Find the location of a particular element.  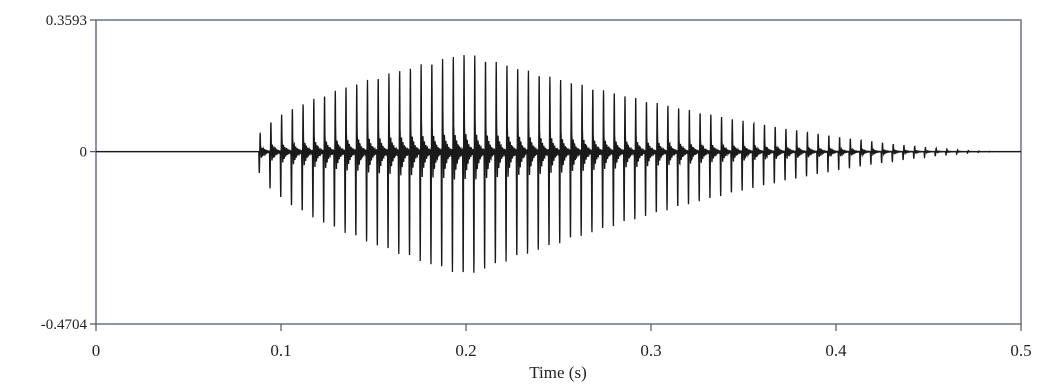

y-tick-label: 0.3593 is located at coordinates (66, 21).